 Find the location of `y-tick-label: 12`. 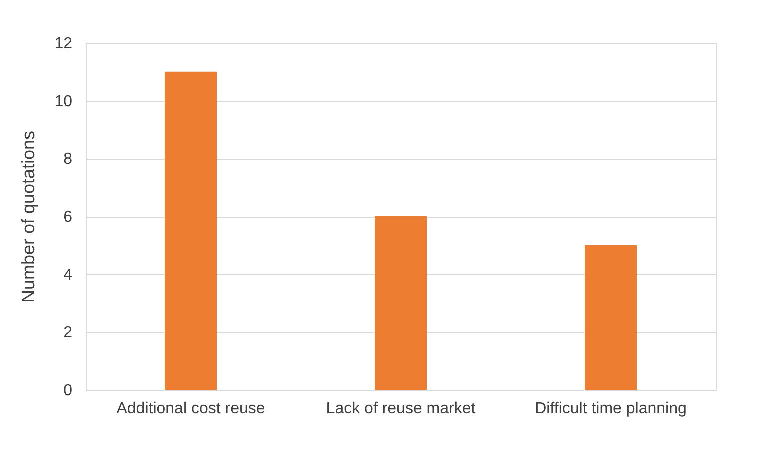

y-tick-label: 12 is located at coordinates (63, 44).